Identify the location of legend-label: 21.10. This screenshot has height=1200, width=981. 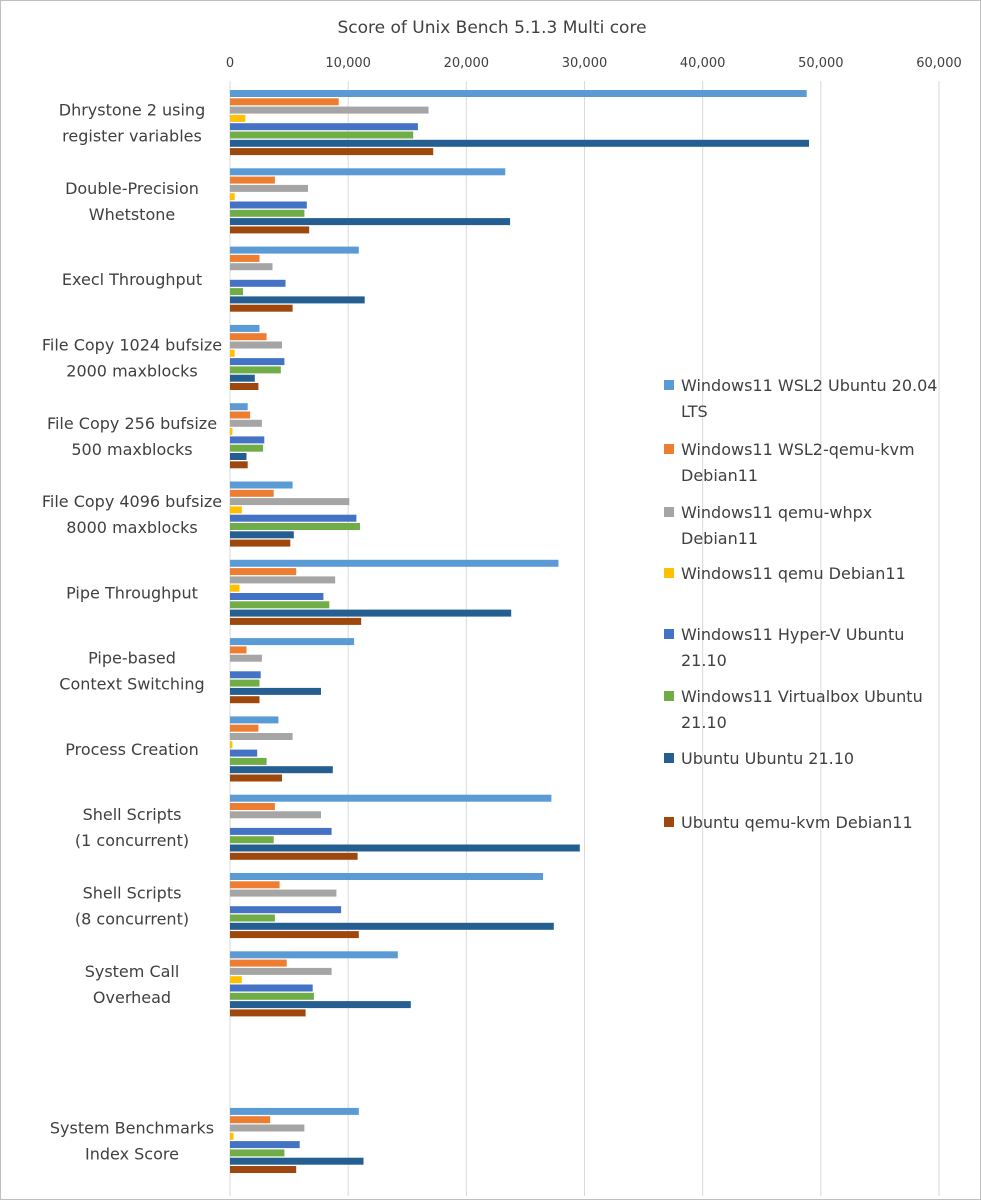
(704, 722).